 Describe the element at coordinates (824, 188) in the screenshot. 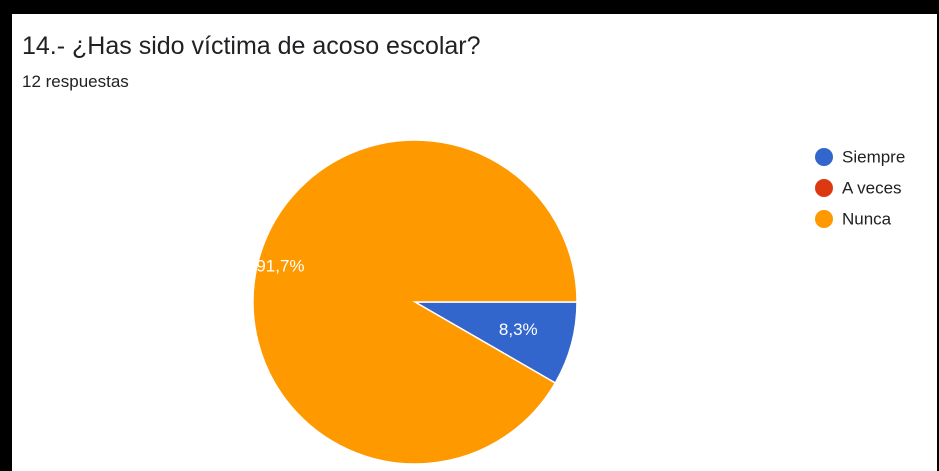

I see `legend-swatch-a-veces` at that location.